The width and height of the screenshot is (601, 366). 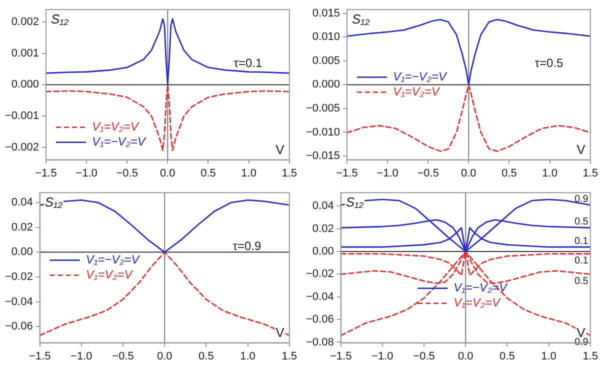 What do you see at coordinates (22, 147) in the screenshot?
I see `y-tick-label: −0.002` at bounding box center [22, 147].